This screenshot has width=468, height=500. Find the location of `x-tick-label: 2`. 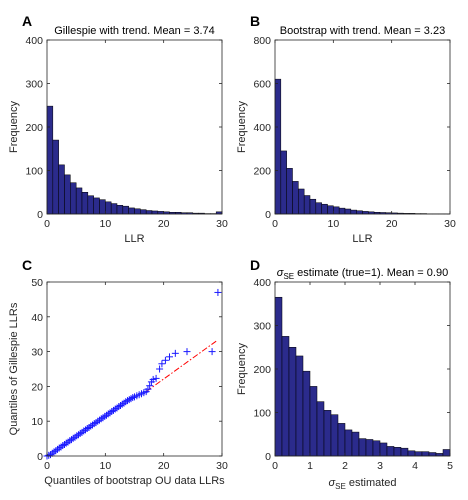

x-tick-label: 2 is located at coordinates (345, 466).